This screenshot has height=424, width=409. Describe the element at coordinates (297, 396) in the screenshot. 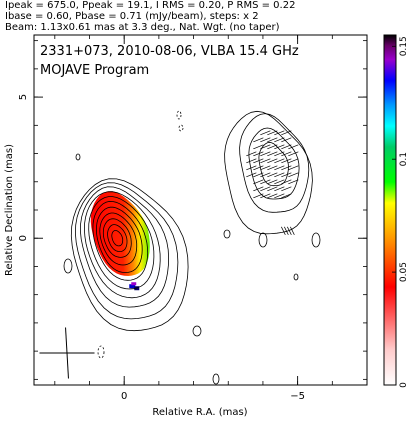

I see `x-tick-label: −5` at that location.